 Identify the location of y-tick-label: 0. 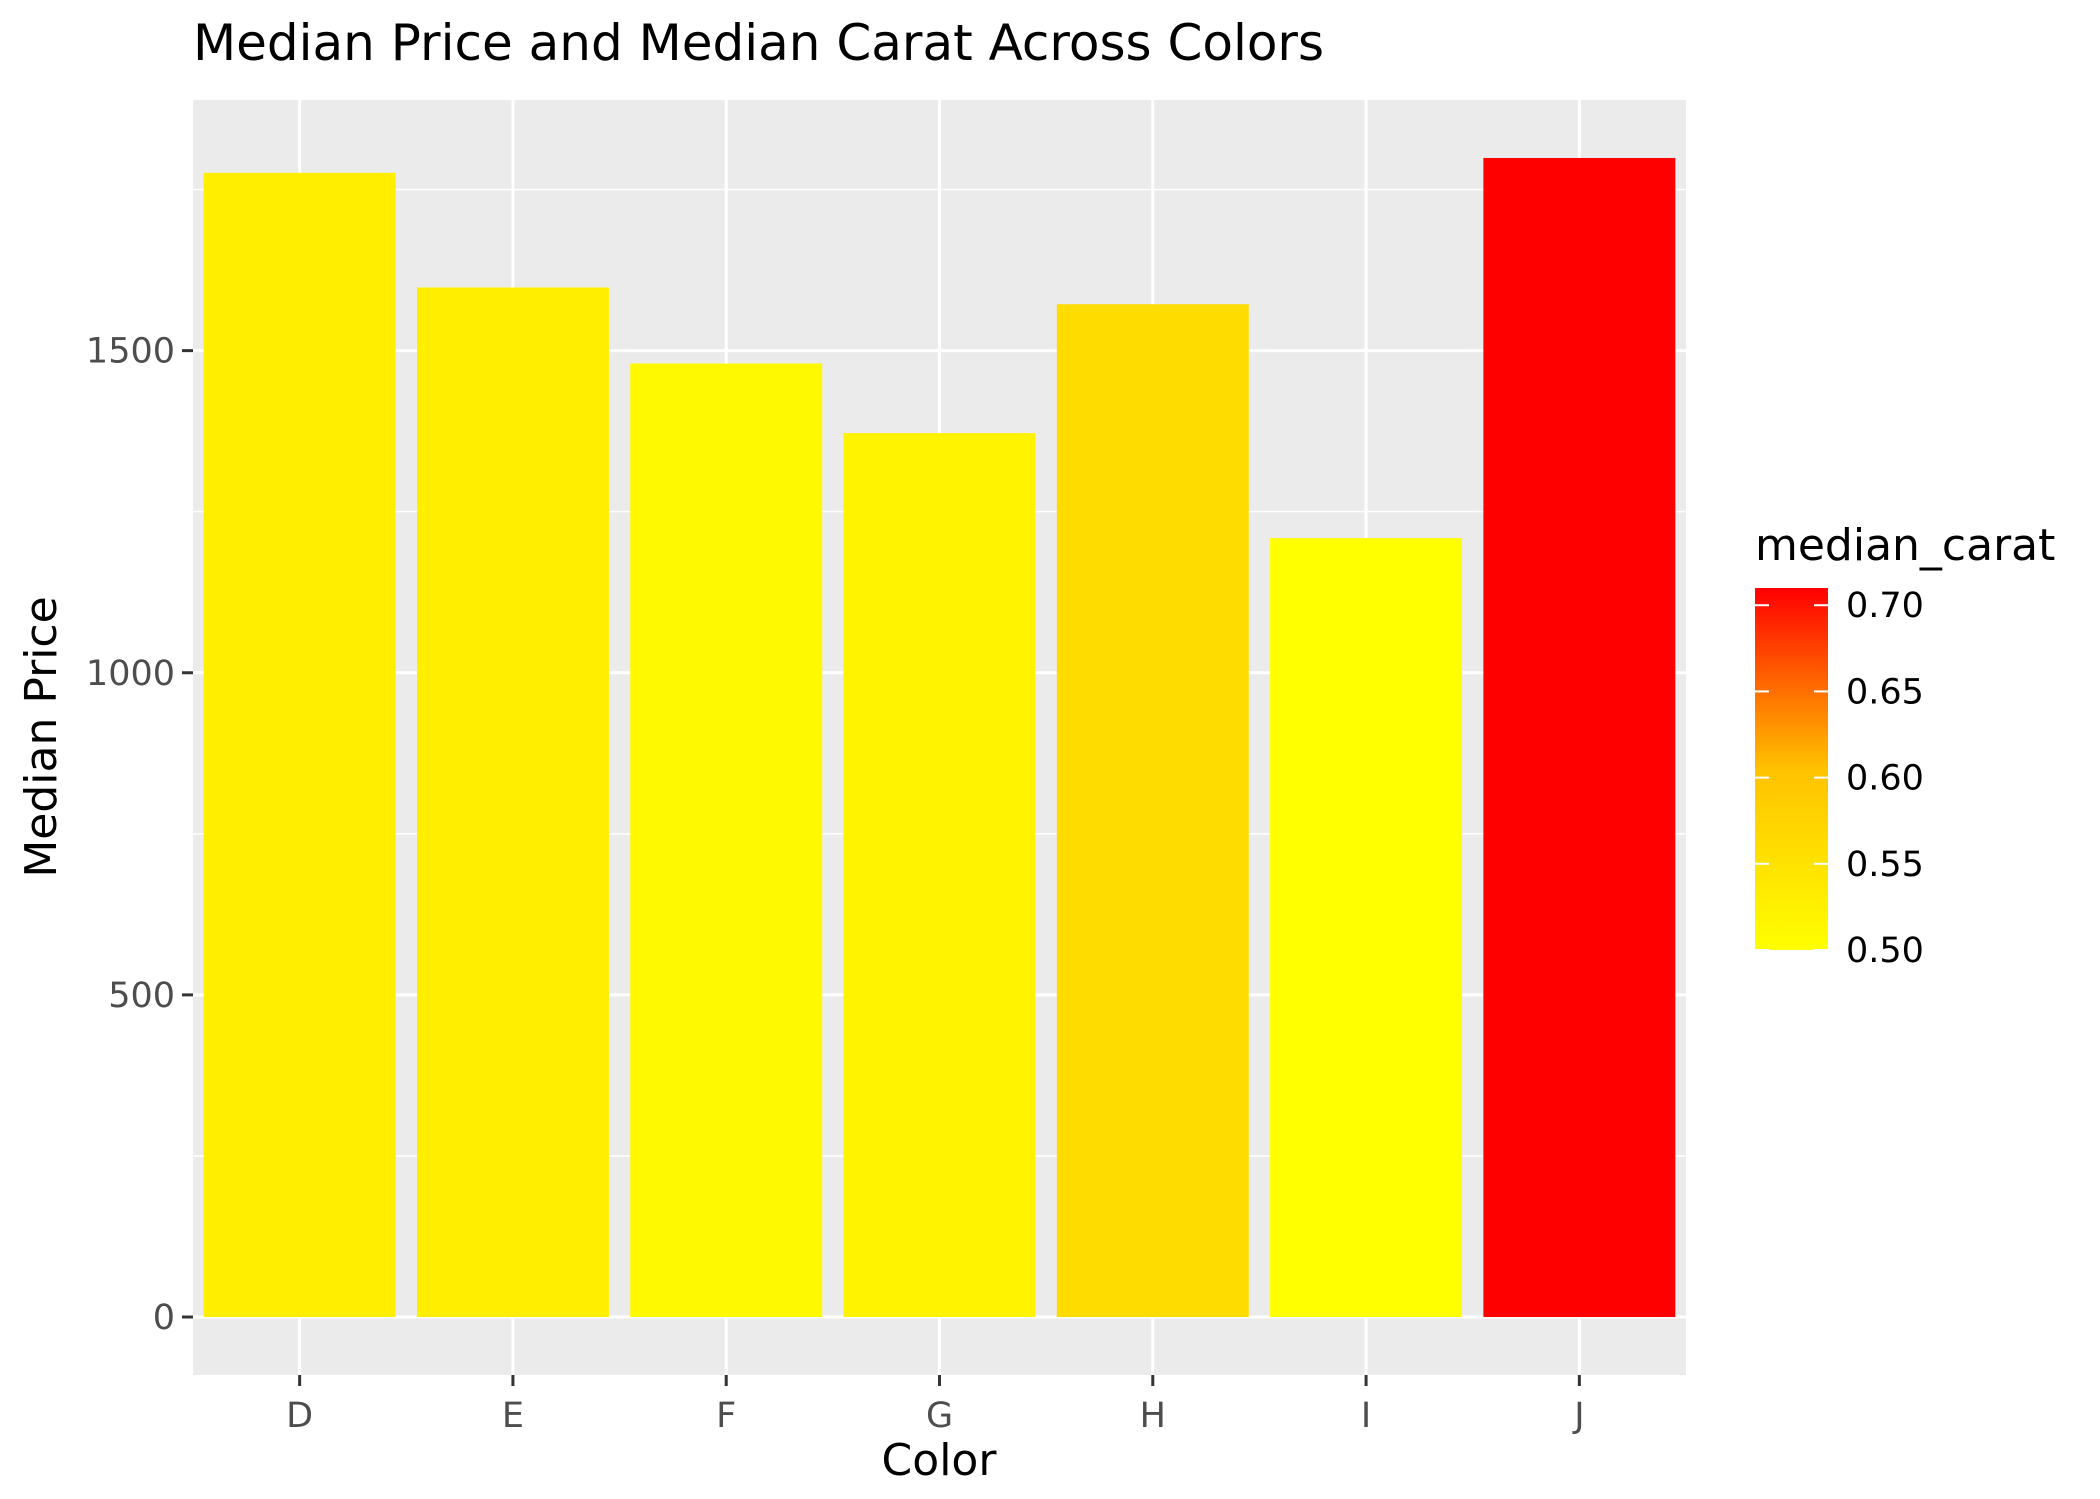
(164, 1318).